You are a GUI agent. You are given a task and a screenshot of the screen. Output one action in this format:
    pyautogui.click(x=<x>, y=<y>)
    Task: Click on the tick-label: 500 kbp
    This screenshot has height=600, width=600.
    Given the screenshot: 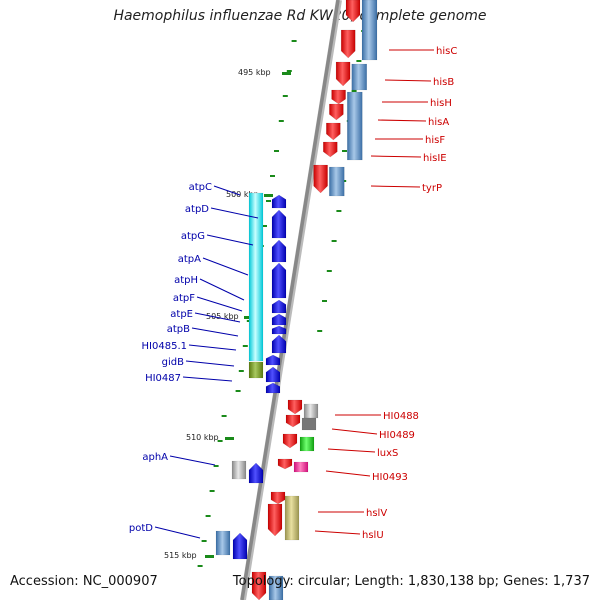 What is the action you would take?
    pyautogui.click(x=242, y=194)
    